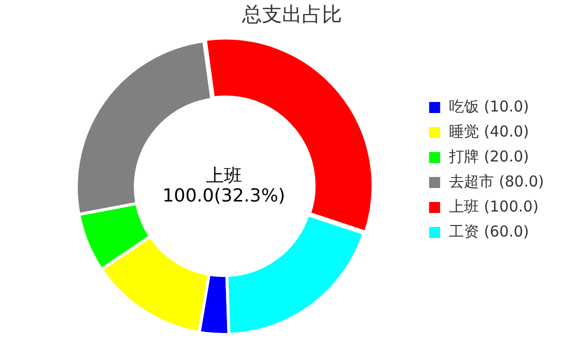 This screenshot has height=346, width=564. Describe the element at coordinates (496, 181) in the screenshot. I see `legend-label: 去超市 (80.0)` at that location.